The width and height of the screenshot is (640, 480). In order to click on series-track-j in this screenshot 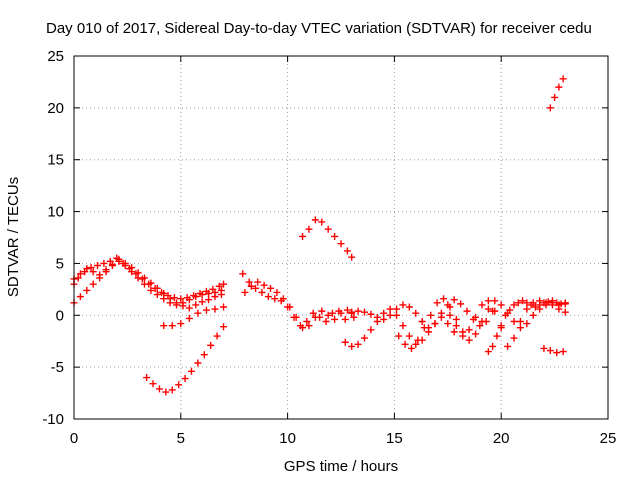, I will do `click(422, 314)`.